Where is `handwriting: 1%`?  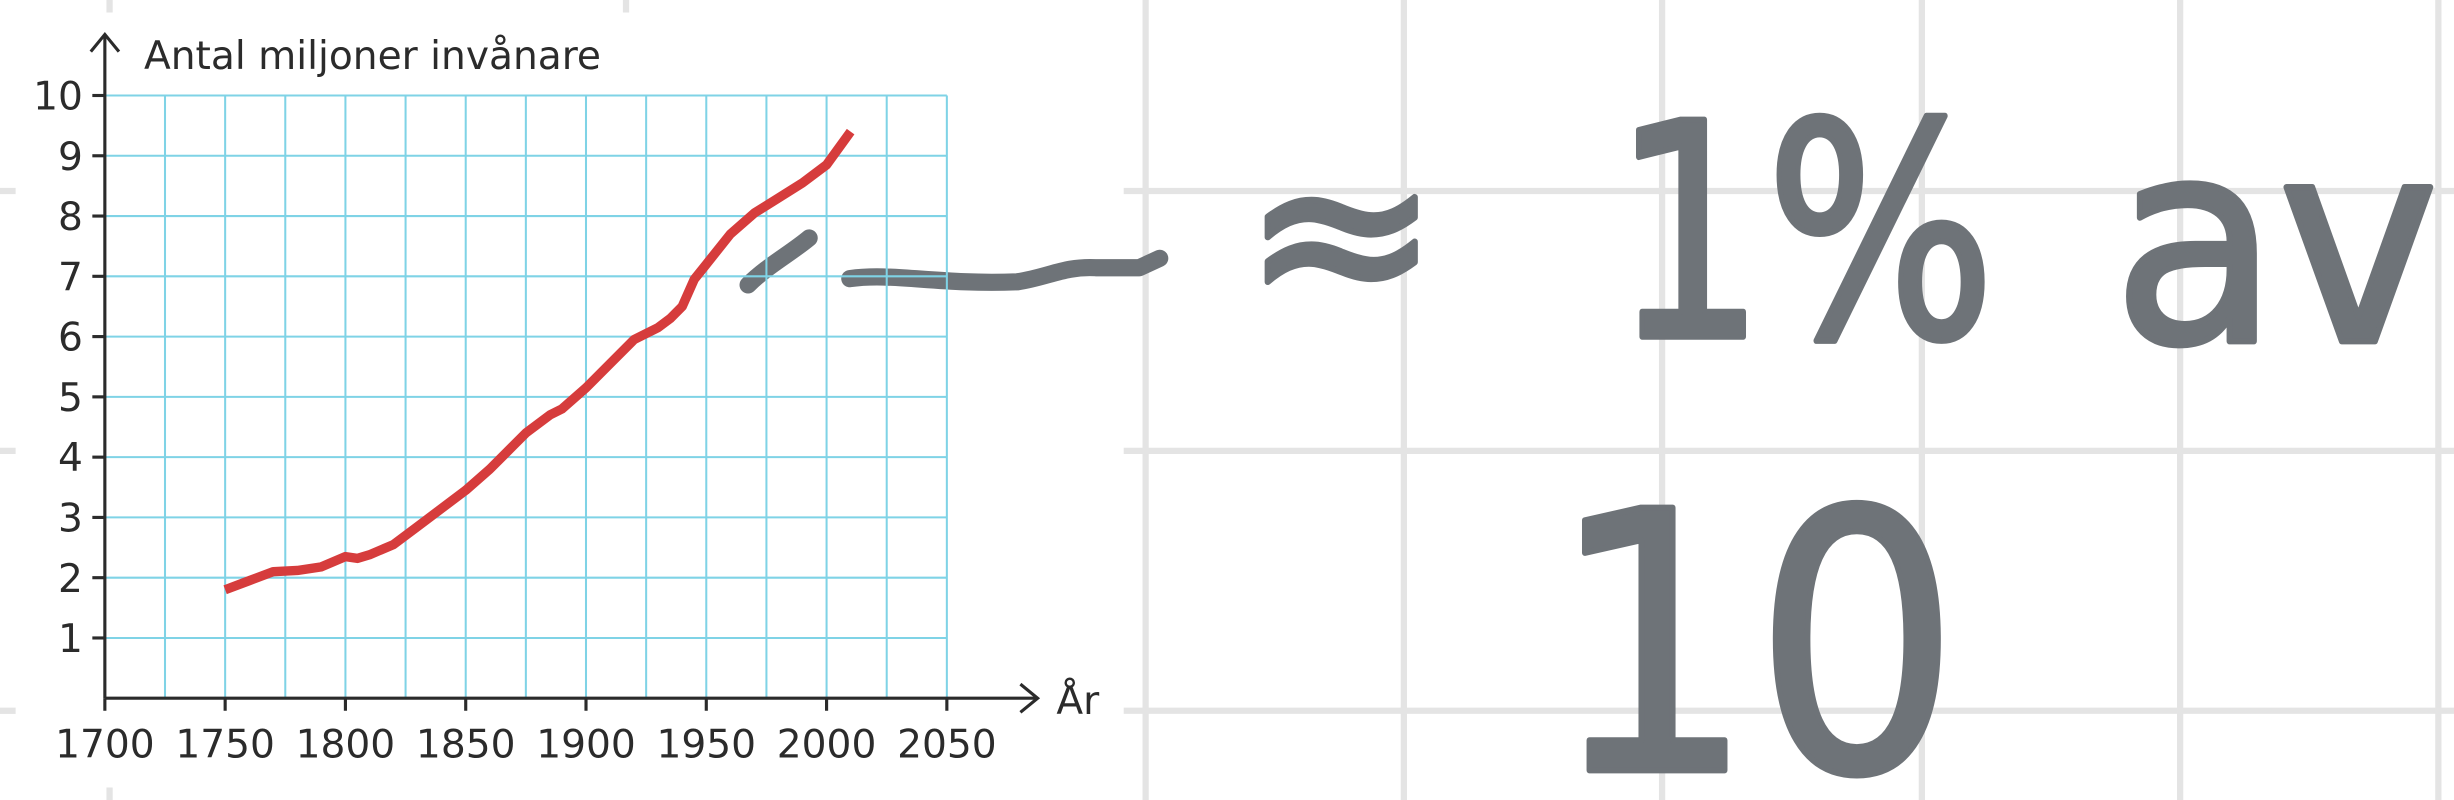 handwriting: 1% is located at coordinates (1803, 235).